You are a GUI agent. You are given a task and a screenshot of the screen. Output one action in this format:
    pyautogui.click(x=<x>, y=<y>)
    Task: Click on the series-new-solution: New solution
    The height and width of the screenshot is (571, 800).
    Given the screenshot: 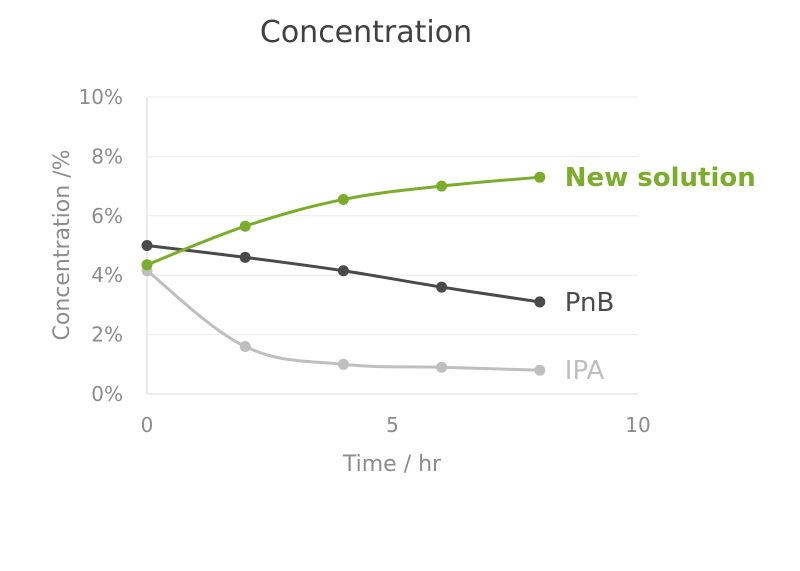 What is the action you would take?
    pyautogui.click(x=448, y=217)
    